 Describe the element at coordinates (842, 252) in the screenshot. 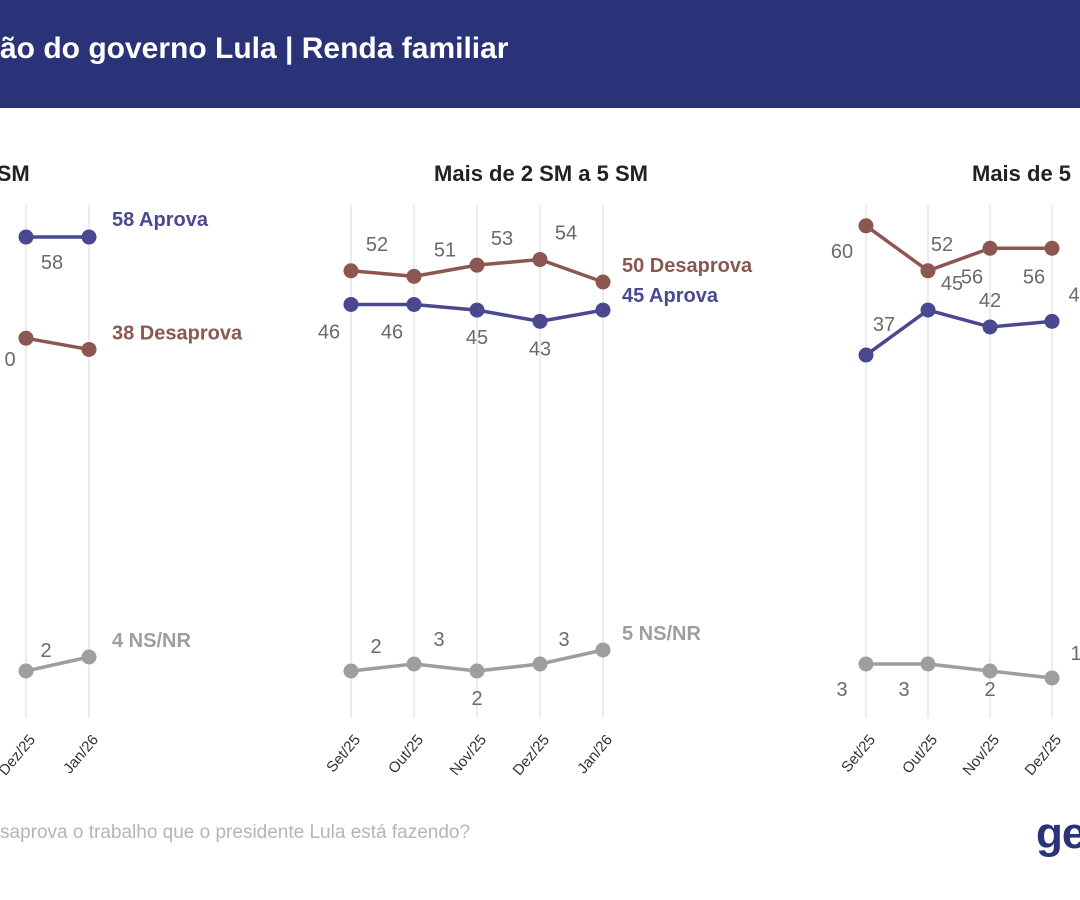

I see `data-label: 60` at that location.